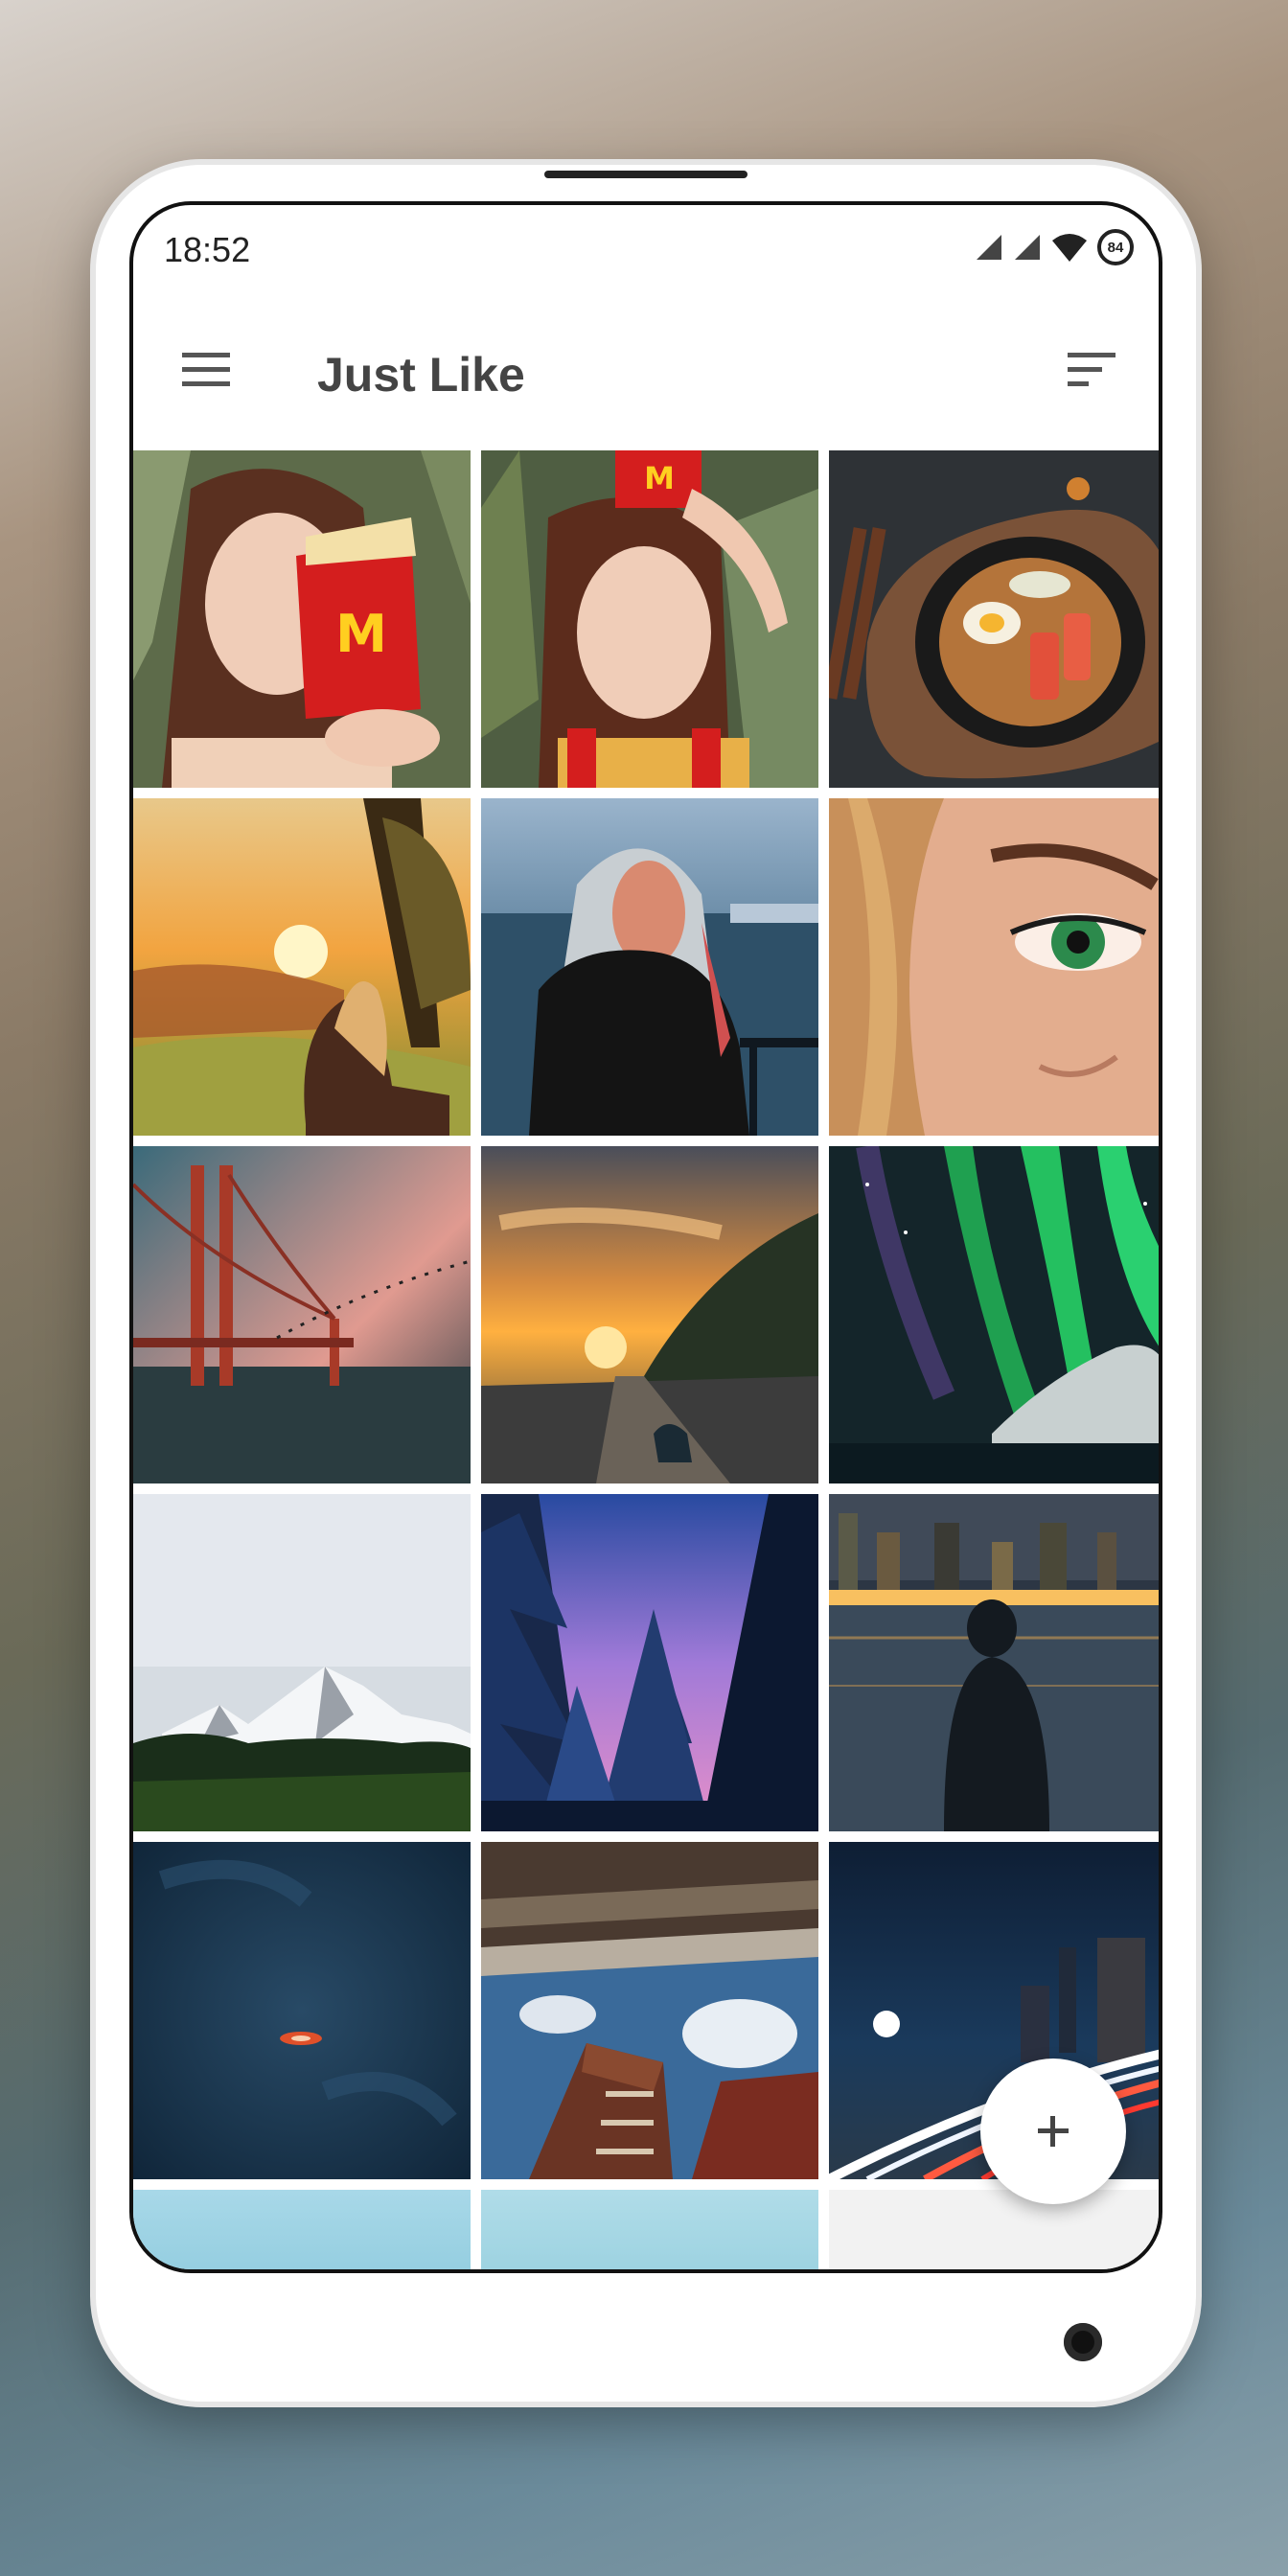 Image resolution: width=1288 pixels, height=2576 pixels. What do you see at coordinates (646, 369) in the screenshot?
I see `app-bar: Just Like` at bounding box center [646, 369].